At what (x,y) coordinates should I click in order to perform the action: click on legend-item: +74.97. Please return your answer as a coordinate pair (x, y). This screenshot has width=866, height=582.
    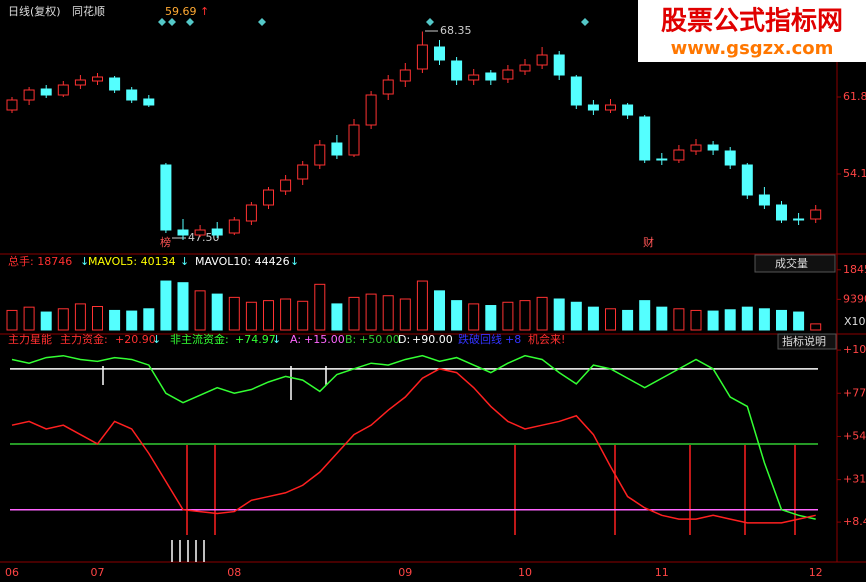
    Looking at the image, I should click on (255, 339).